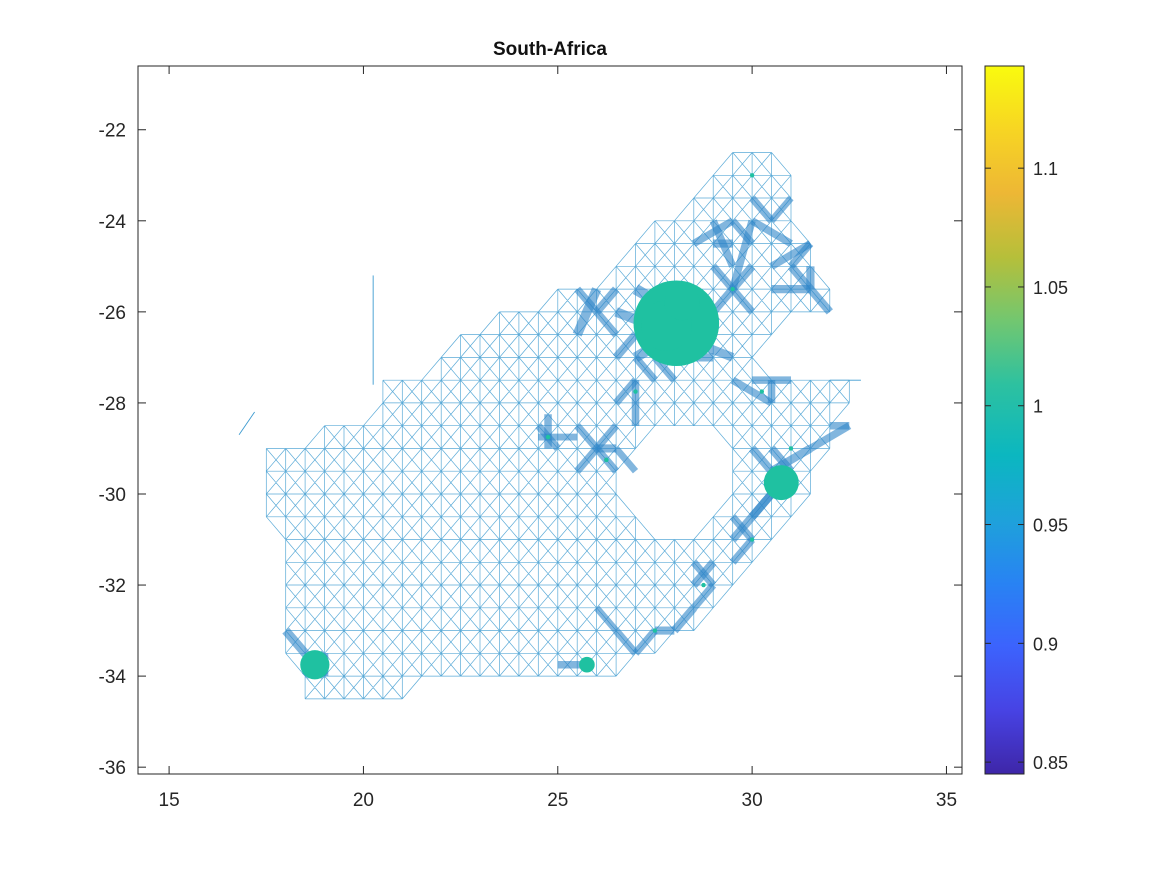  What do you see at coordinates (112, 768) in the screenshot?
I see `y-tick-label: -36` at bounding box center [112, 768].